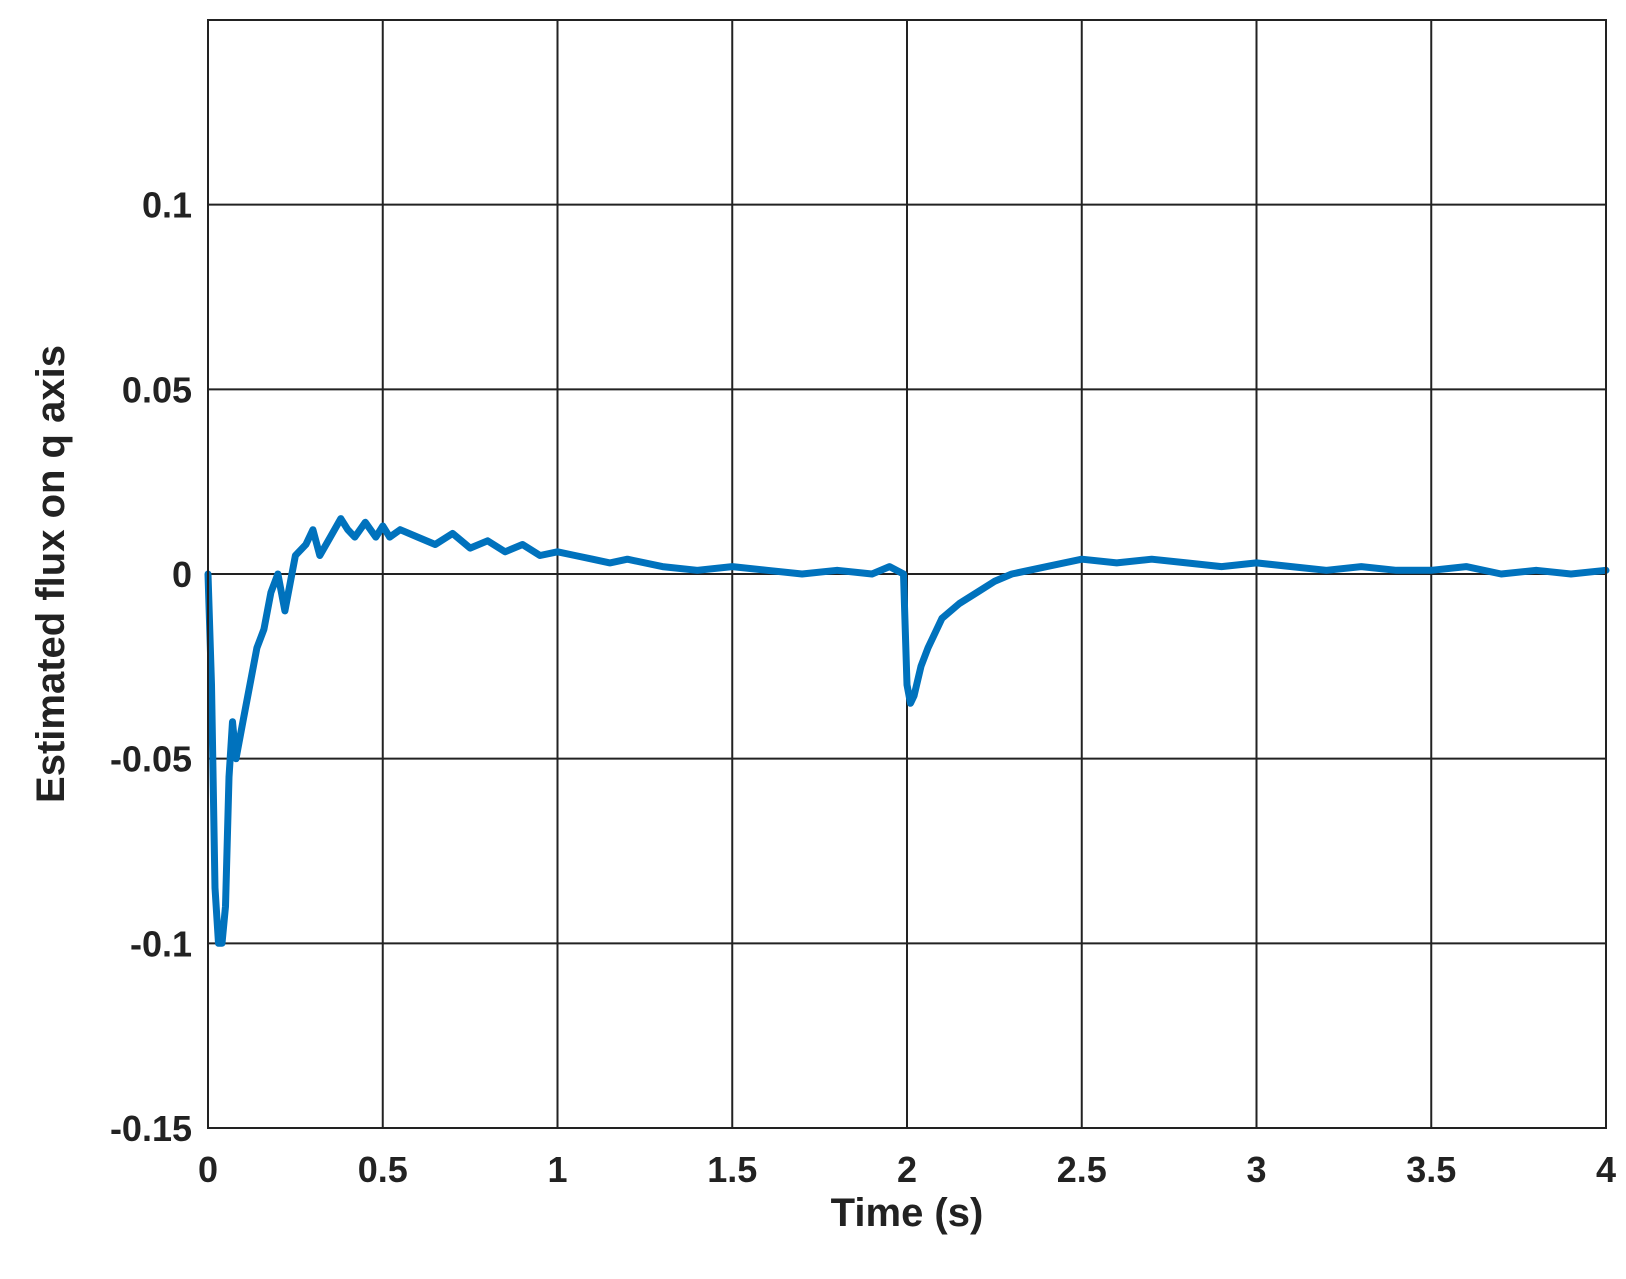 The width and height of the screenshot is (1626, 1279). Describe the element at coordinates (151, 667) in the screenshot. I see `y-tick-labels: -0.15 -0.1 -0.05 0 0.05 0.1` at that location.